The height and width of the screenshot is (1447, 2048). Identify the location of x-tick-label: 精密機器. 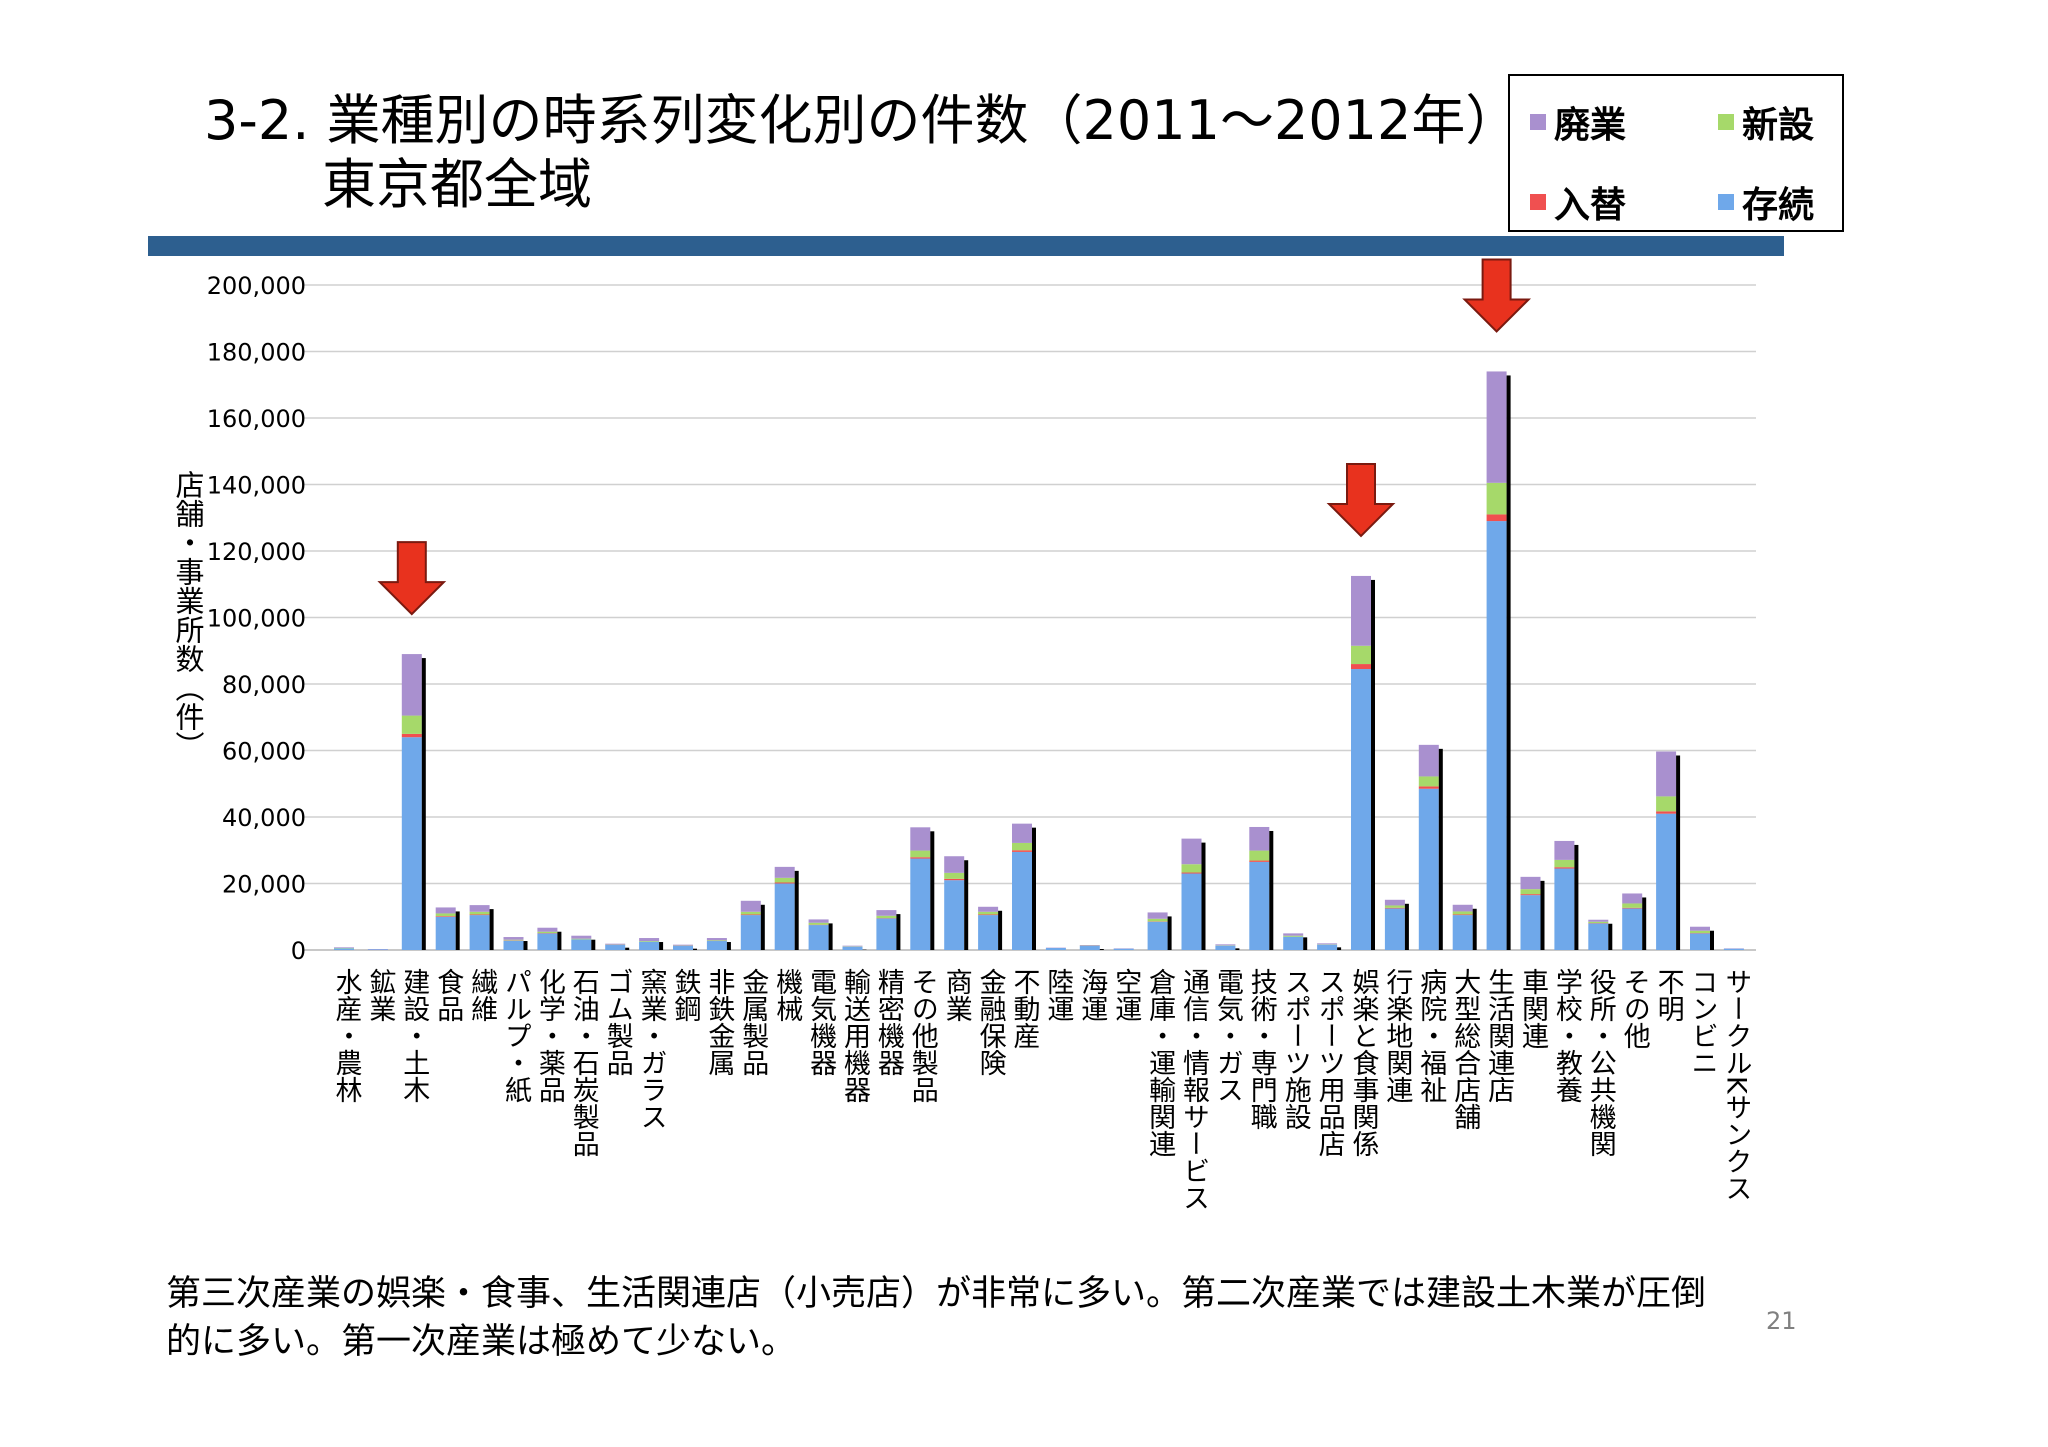
(889, 1022).